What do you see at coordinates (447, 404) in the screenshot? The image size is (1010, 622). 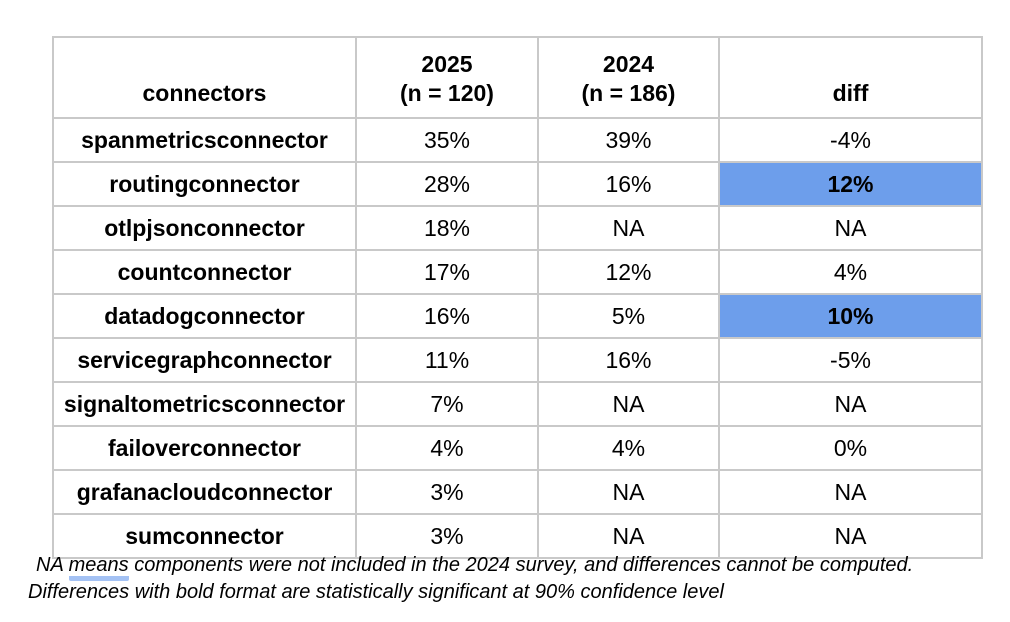 I see `pct-2025-cell: 7%` at bounding box center [447, 404].